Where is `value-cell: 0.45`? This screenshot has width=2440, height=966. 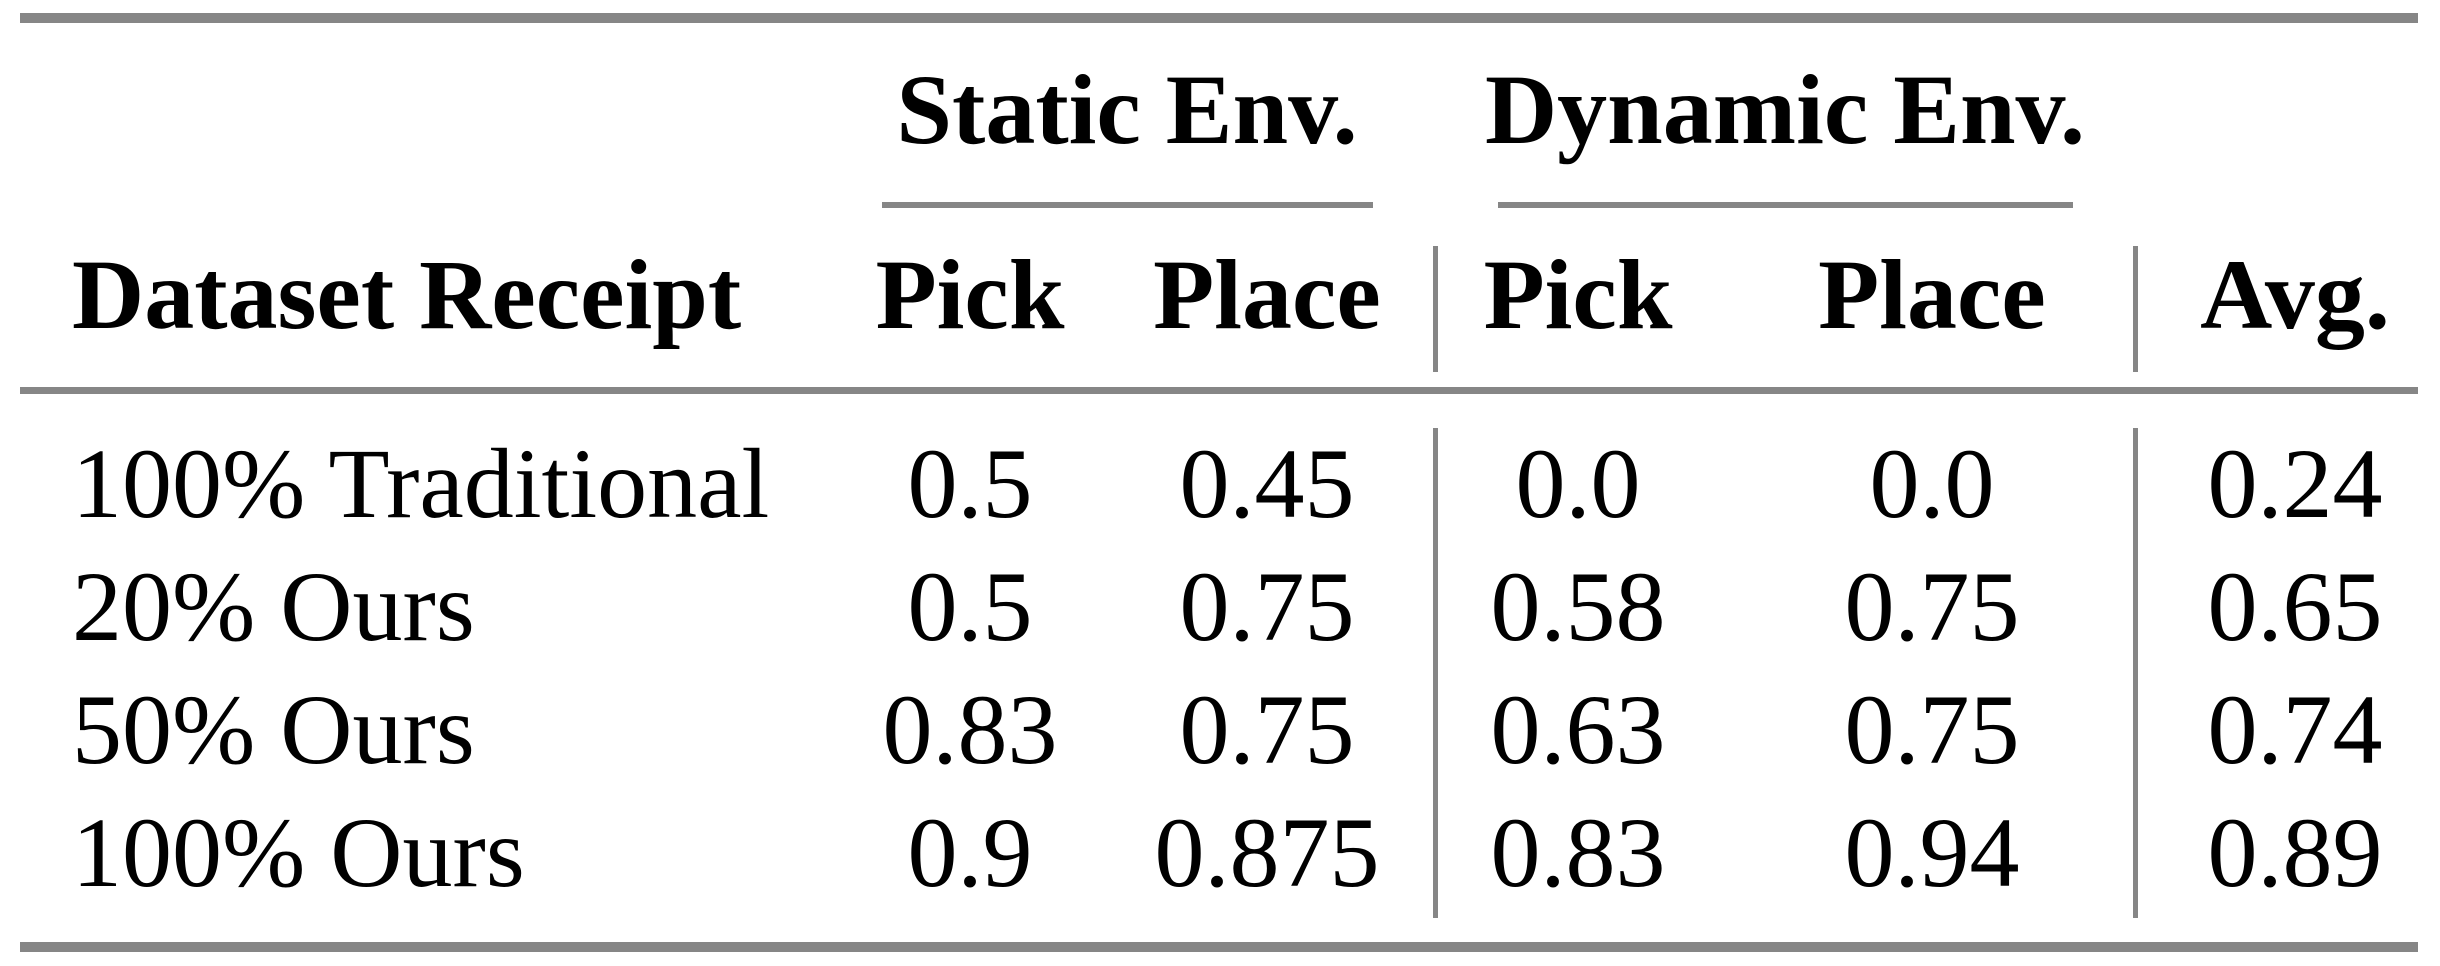
value-cell: 0.45 is located at coordinates (1267, 483).